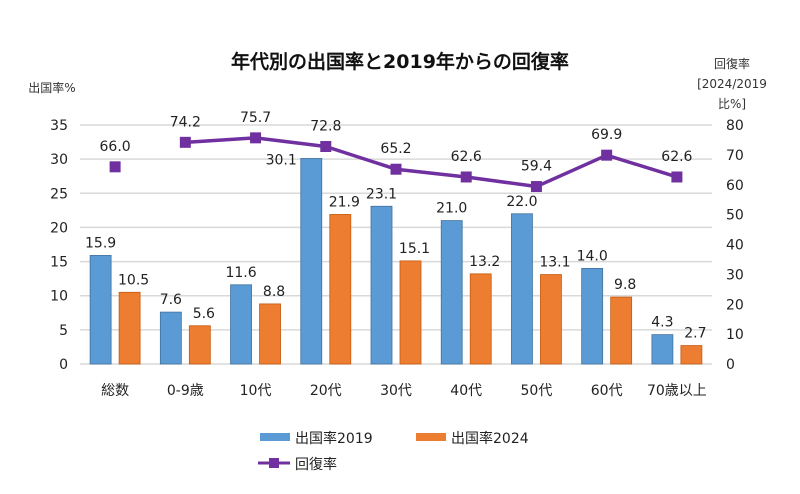 This screenshot has width=800, height=494. I want to click on data-label-2024: 10.5, so click(133, 280).